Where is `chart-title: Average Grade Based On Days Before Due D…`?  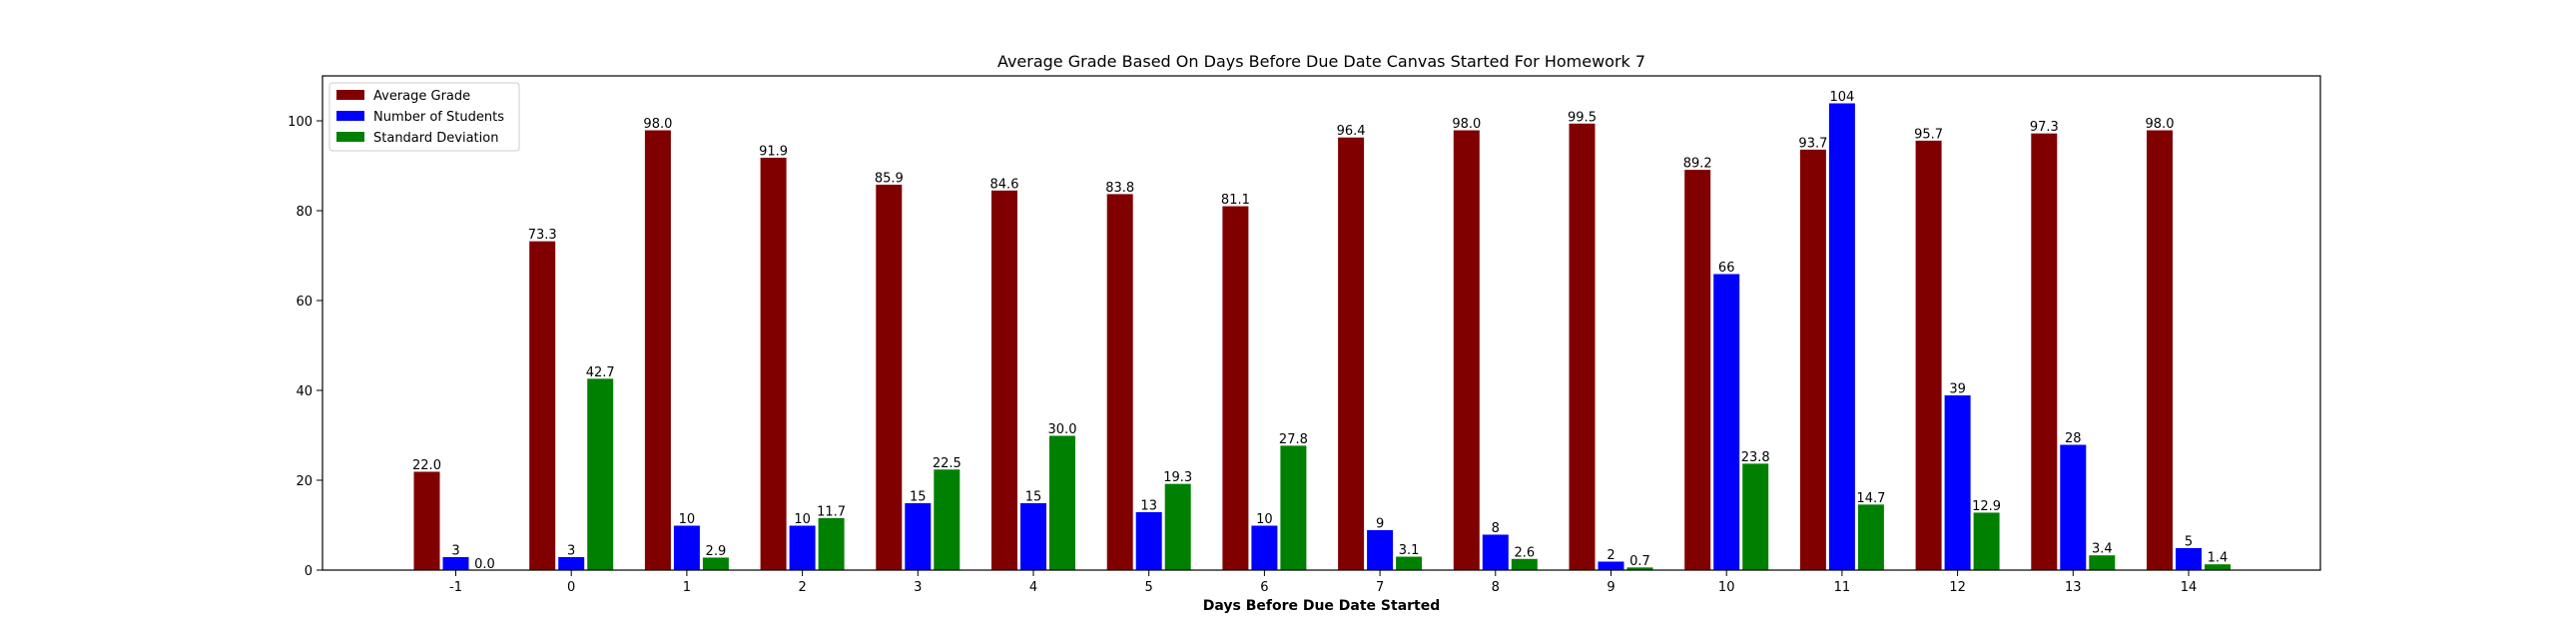
chart-title: Average Grade Based On Days Before Due D… is located at coordinates (1321, 61).